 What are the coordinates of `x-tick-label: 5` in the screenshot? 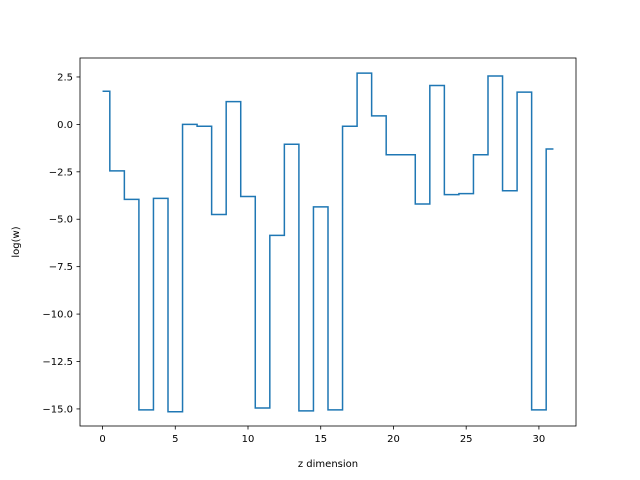 It's located at (175, 439).